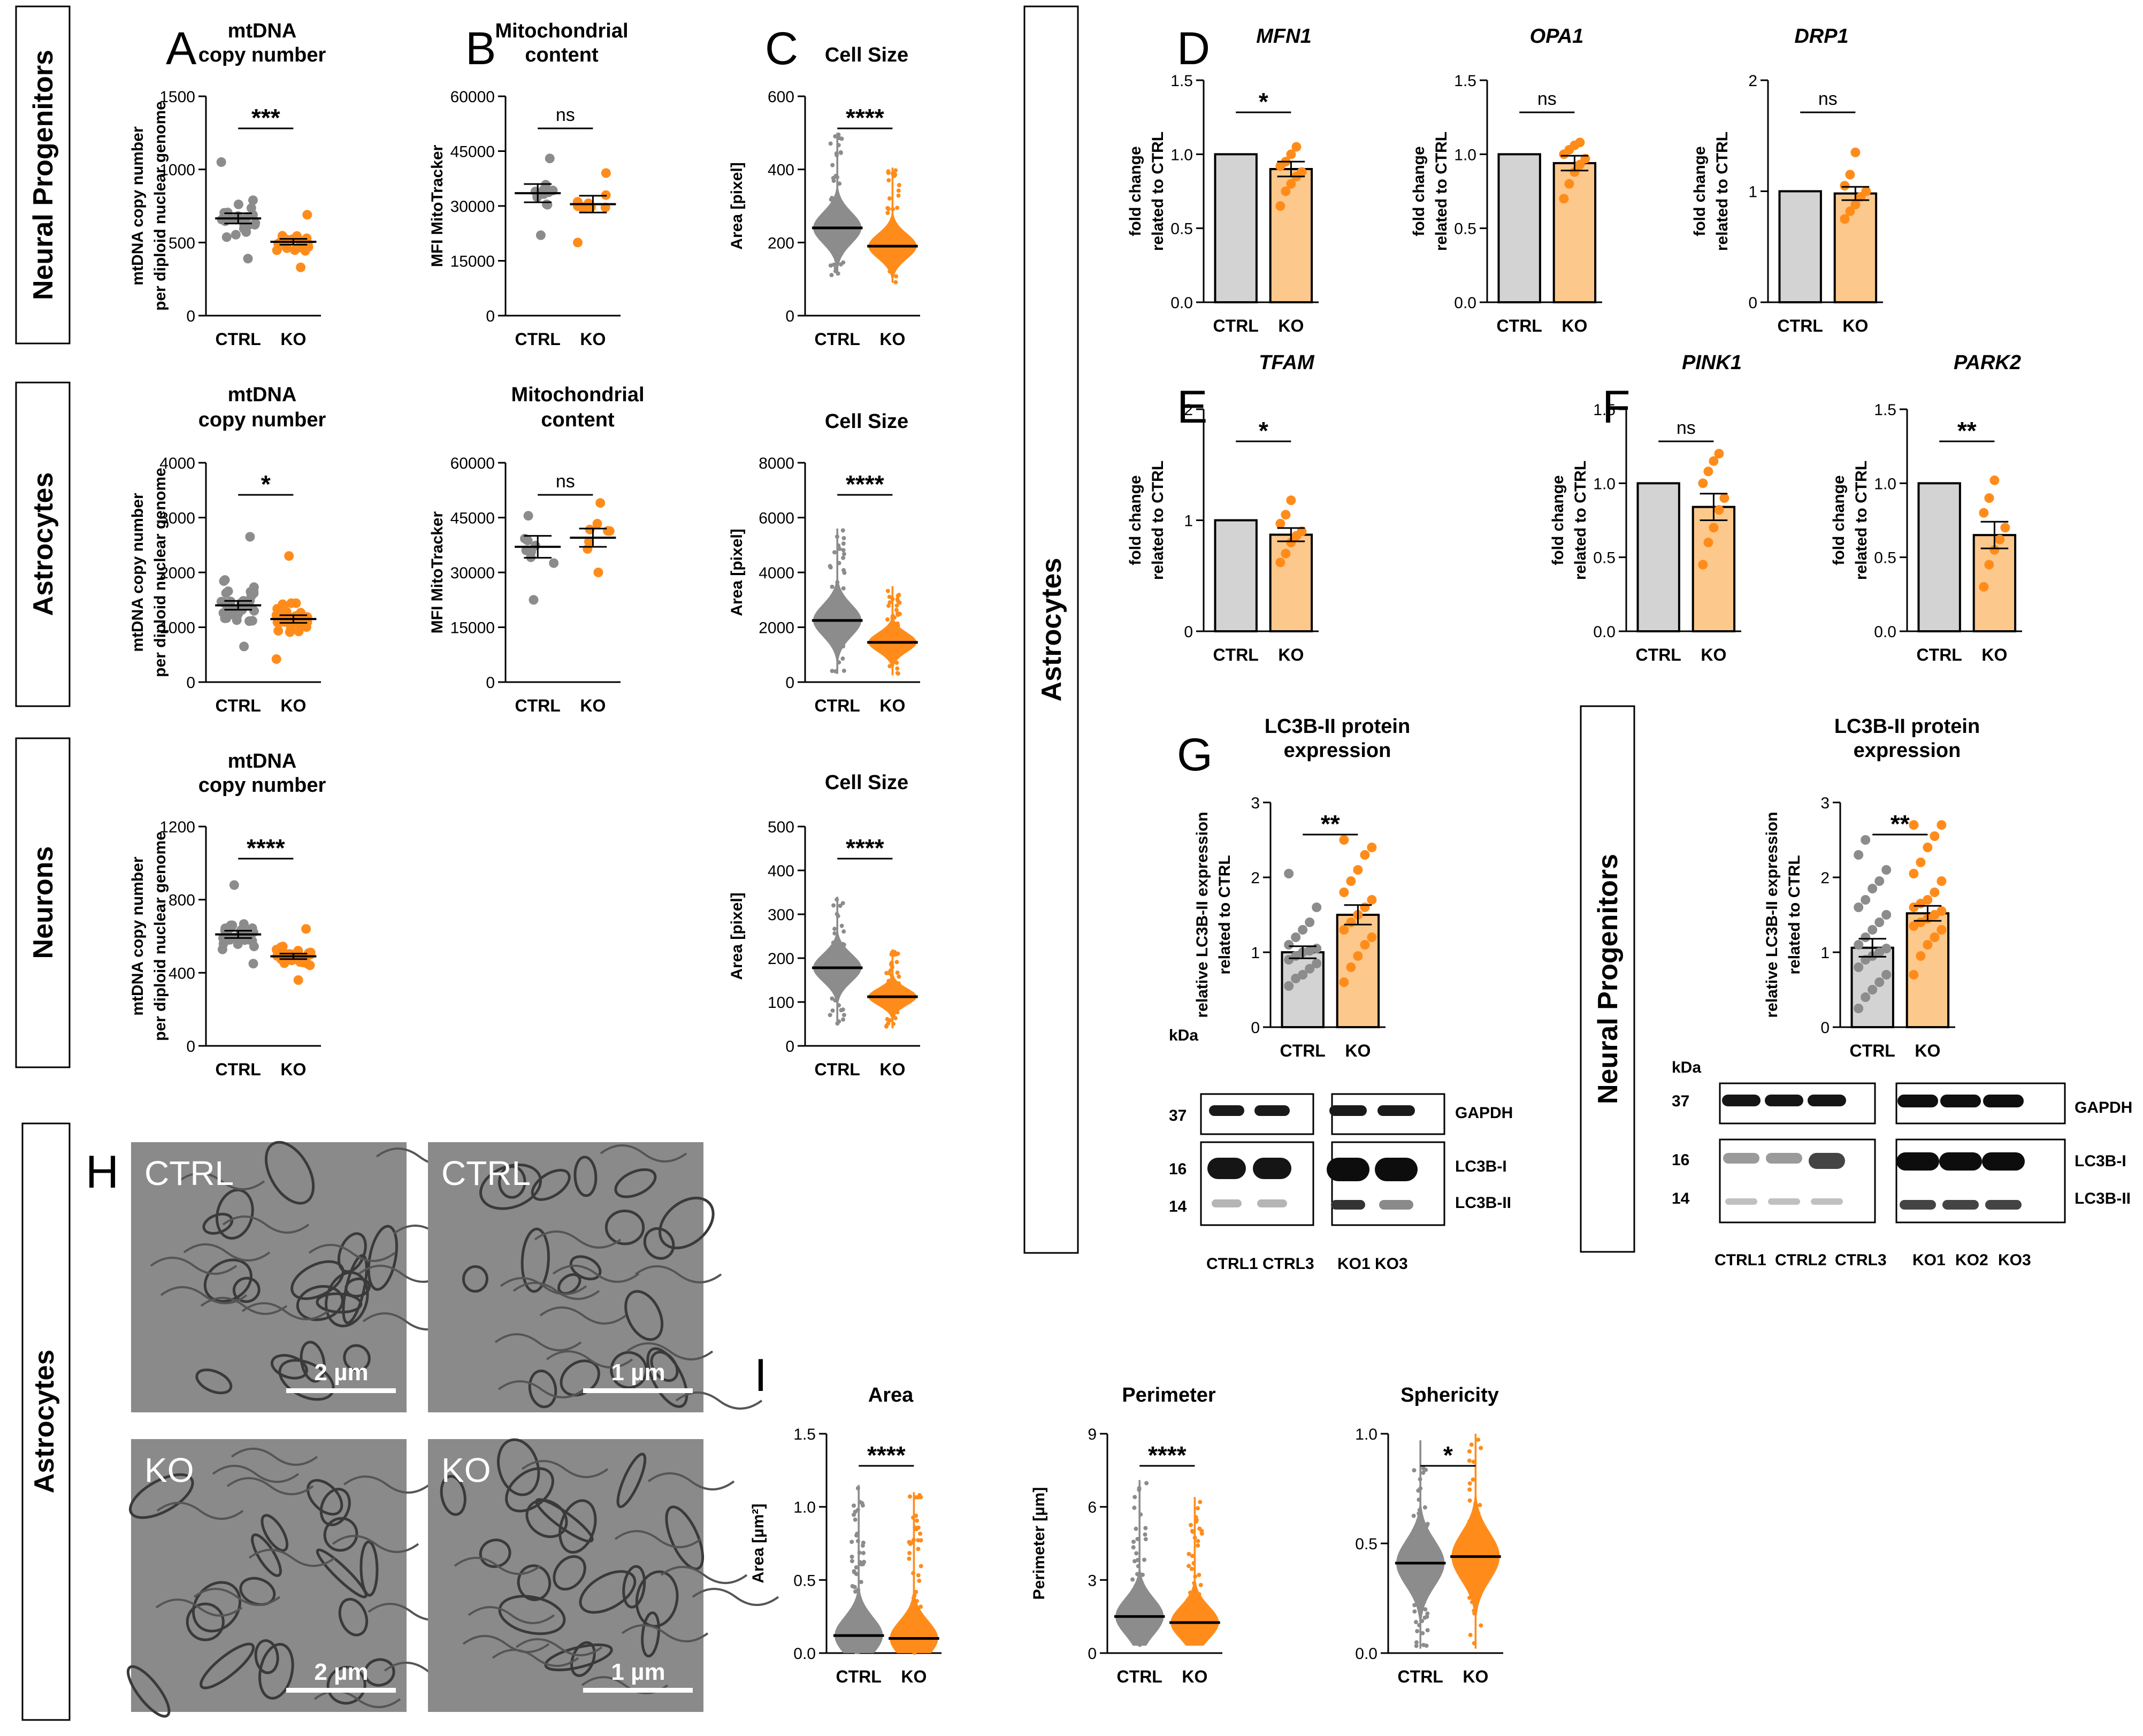 The width and height of the screenshot is (2143, 1736). Describe the element at coordinates (1188, 410) in the screenshot. I see `y-tick-label: 2` at that location.